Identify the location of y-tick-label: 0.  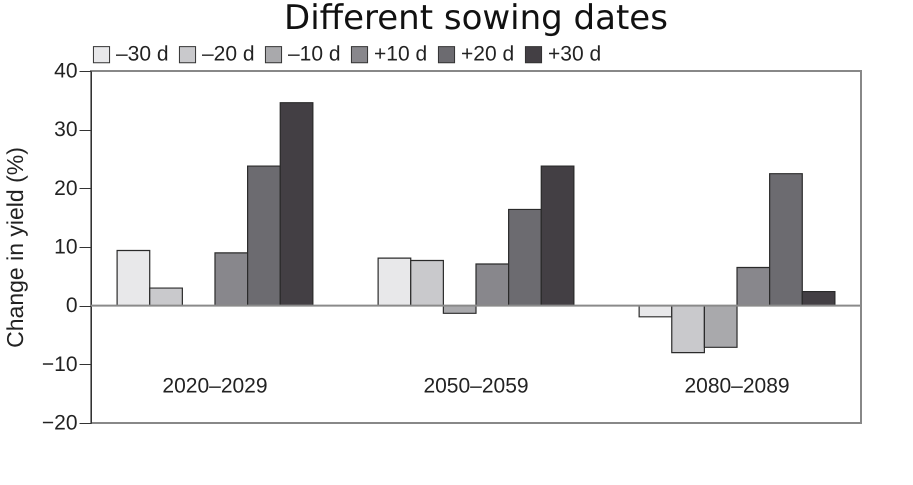
(72, 306).